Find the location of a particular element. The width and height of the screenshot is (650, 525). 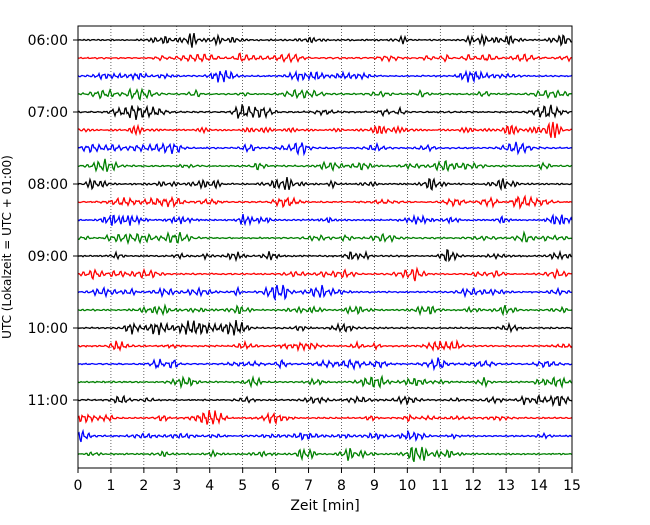

y-axis-label: UTC (Lokalzeit = UTC + 01:00) is located at coordinates (7, 247).